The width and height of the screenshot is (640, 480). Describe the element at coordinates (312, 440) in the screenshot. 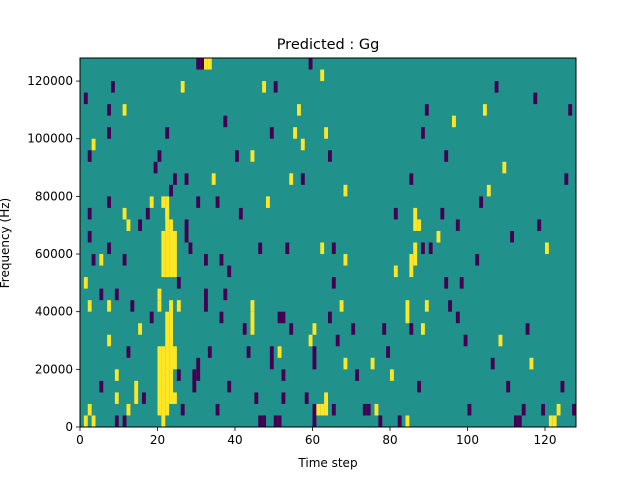

I see `x-tick-label: 60` at that location.